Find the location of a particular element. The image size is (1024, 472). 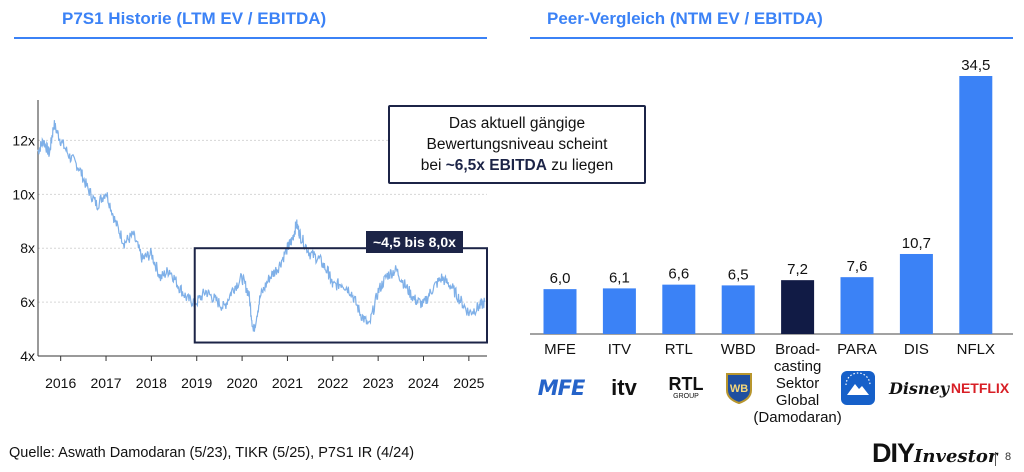

page-separator is located at coordinates (995, 459).